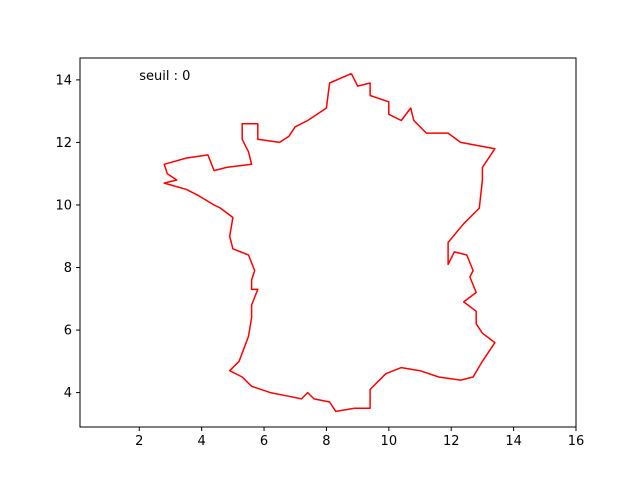 The image size is (640, 480). Describe the element at coordinates (68, 331) in the screenshot. I see `y-tick-label: 6` at that location.